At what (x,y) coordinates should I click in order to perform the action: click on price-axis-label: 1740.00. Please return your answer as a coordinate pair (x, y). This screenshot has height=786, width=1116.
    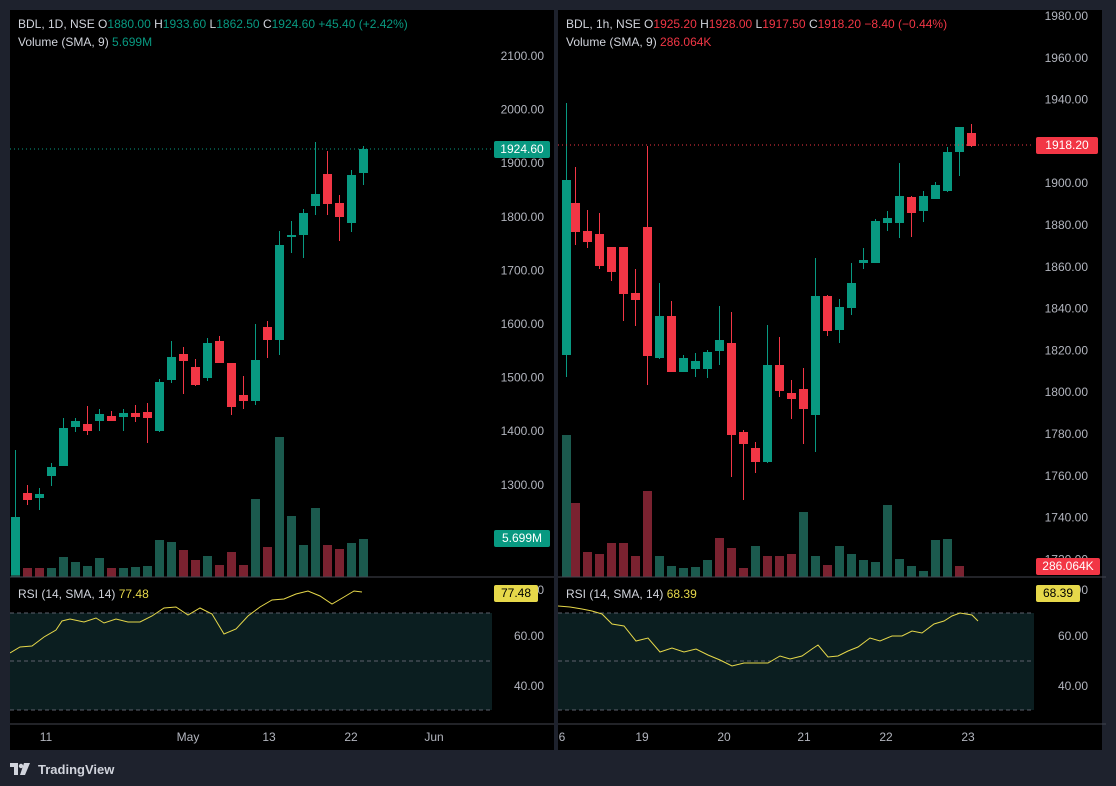
    Looking at the image, I should click on (1067, 518).